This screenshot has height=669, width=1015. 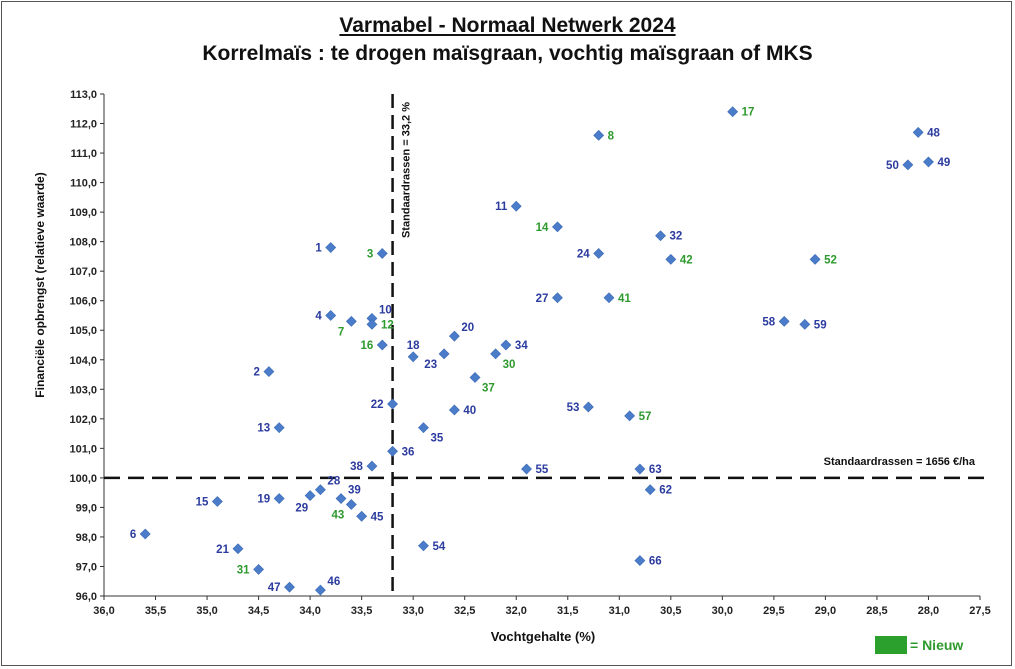 I want to click on x-tick-label: 28,5, so click(x=876, y=611).